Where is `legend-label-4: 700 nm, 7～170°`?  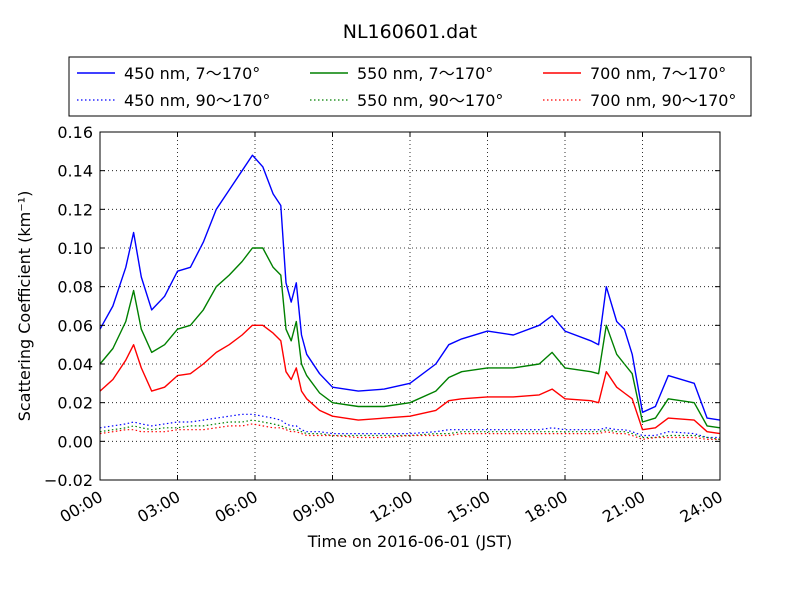
legend-label-4: 700 nm, 7～170° is located at coordinates (658, 73).